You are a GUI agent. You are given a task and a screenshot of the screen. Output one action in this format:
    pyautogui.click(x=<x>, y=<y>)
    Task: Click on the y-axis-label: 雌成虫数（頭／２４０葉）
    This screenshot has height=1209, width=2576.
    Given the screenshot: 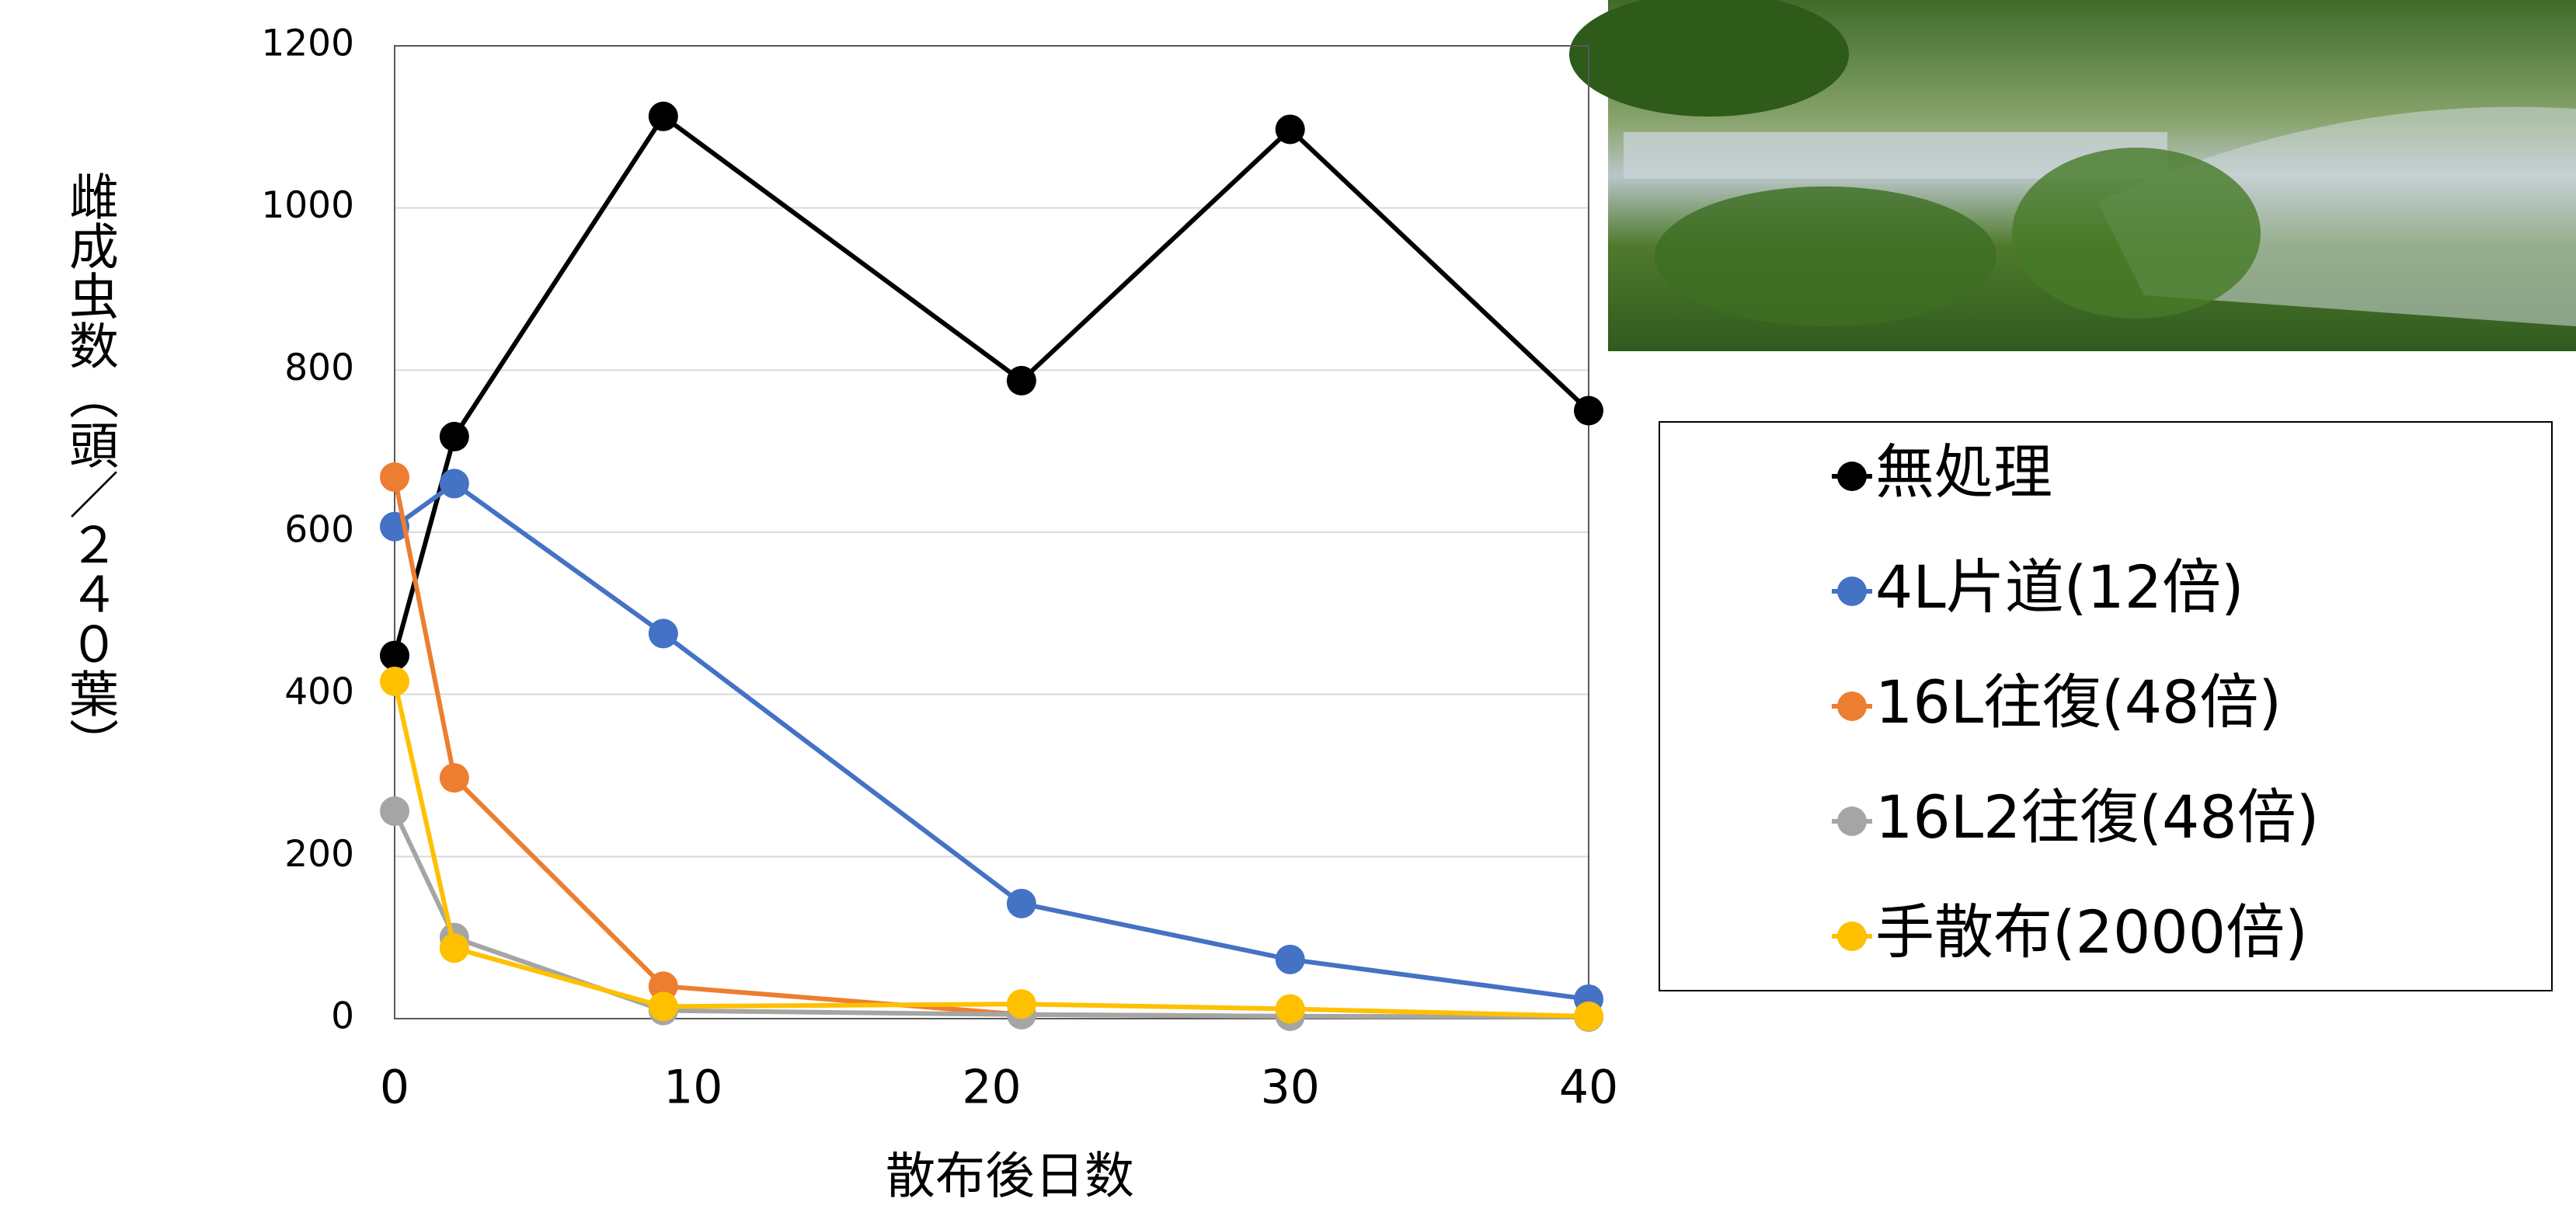 What is the action you would take?
    pyautogui.click(x=89, y=469)
    